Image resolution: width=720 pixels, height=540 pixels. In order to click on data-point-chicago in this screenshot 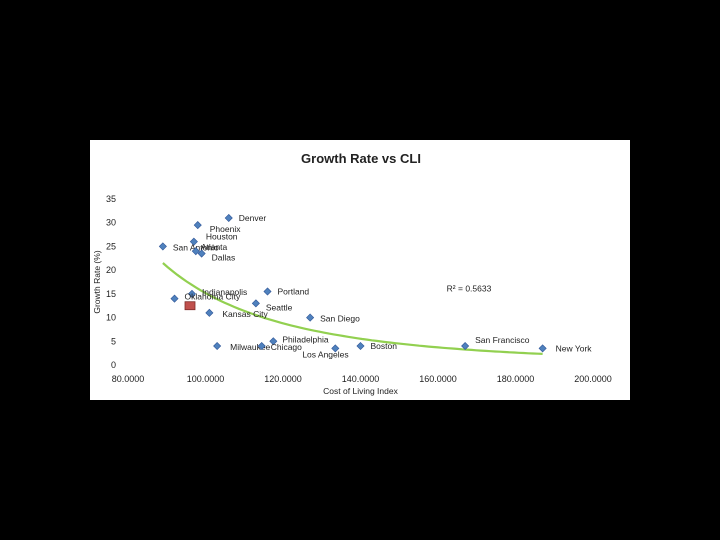, I will do `click(261, 346)`.